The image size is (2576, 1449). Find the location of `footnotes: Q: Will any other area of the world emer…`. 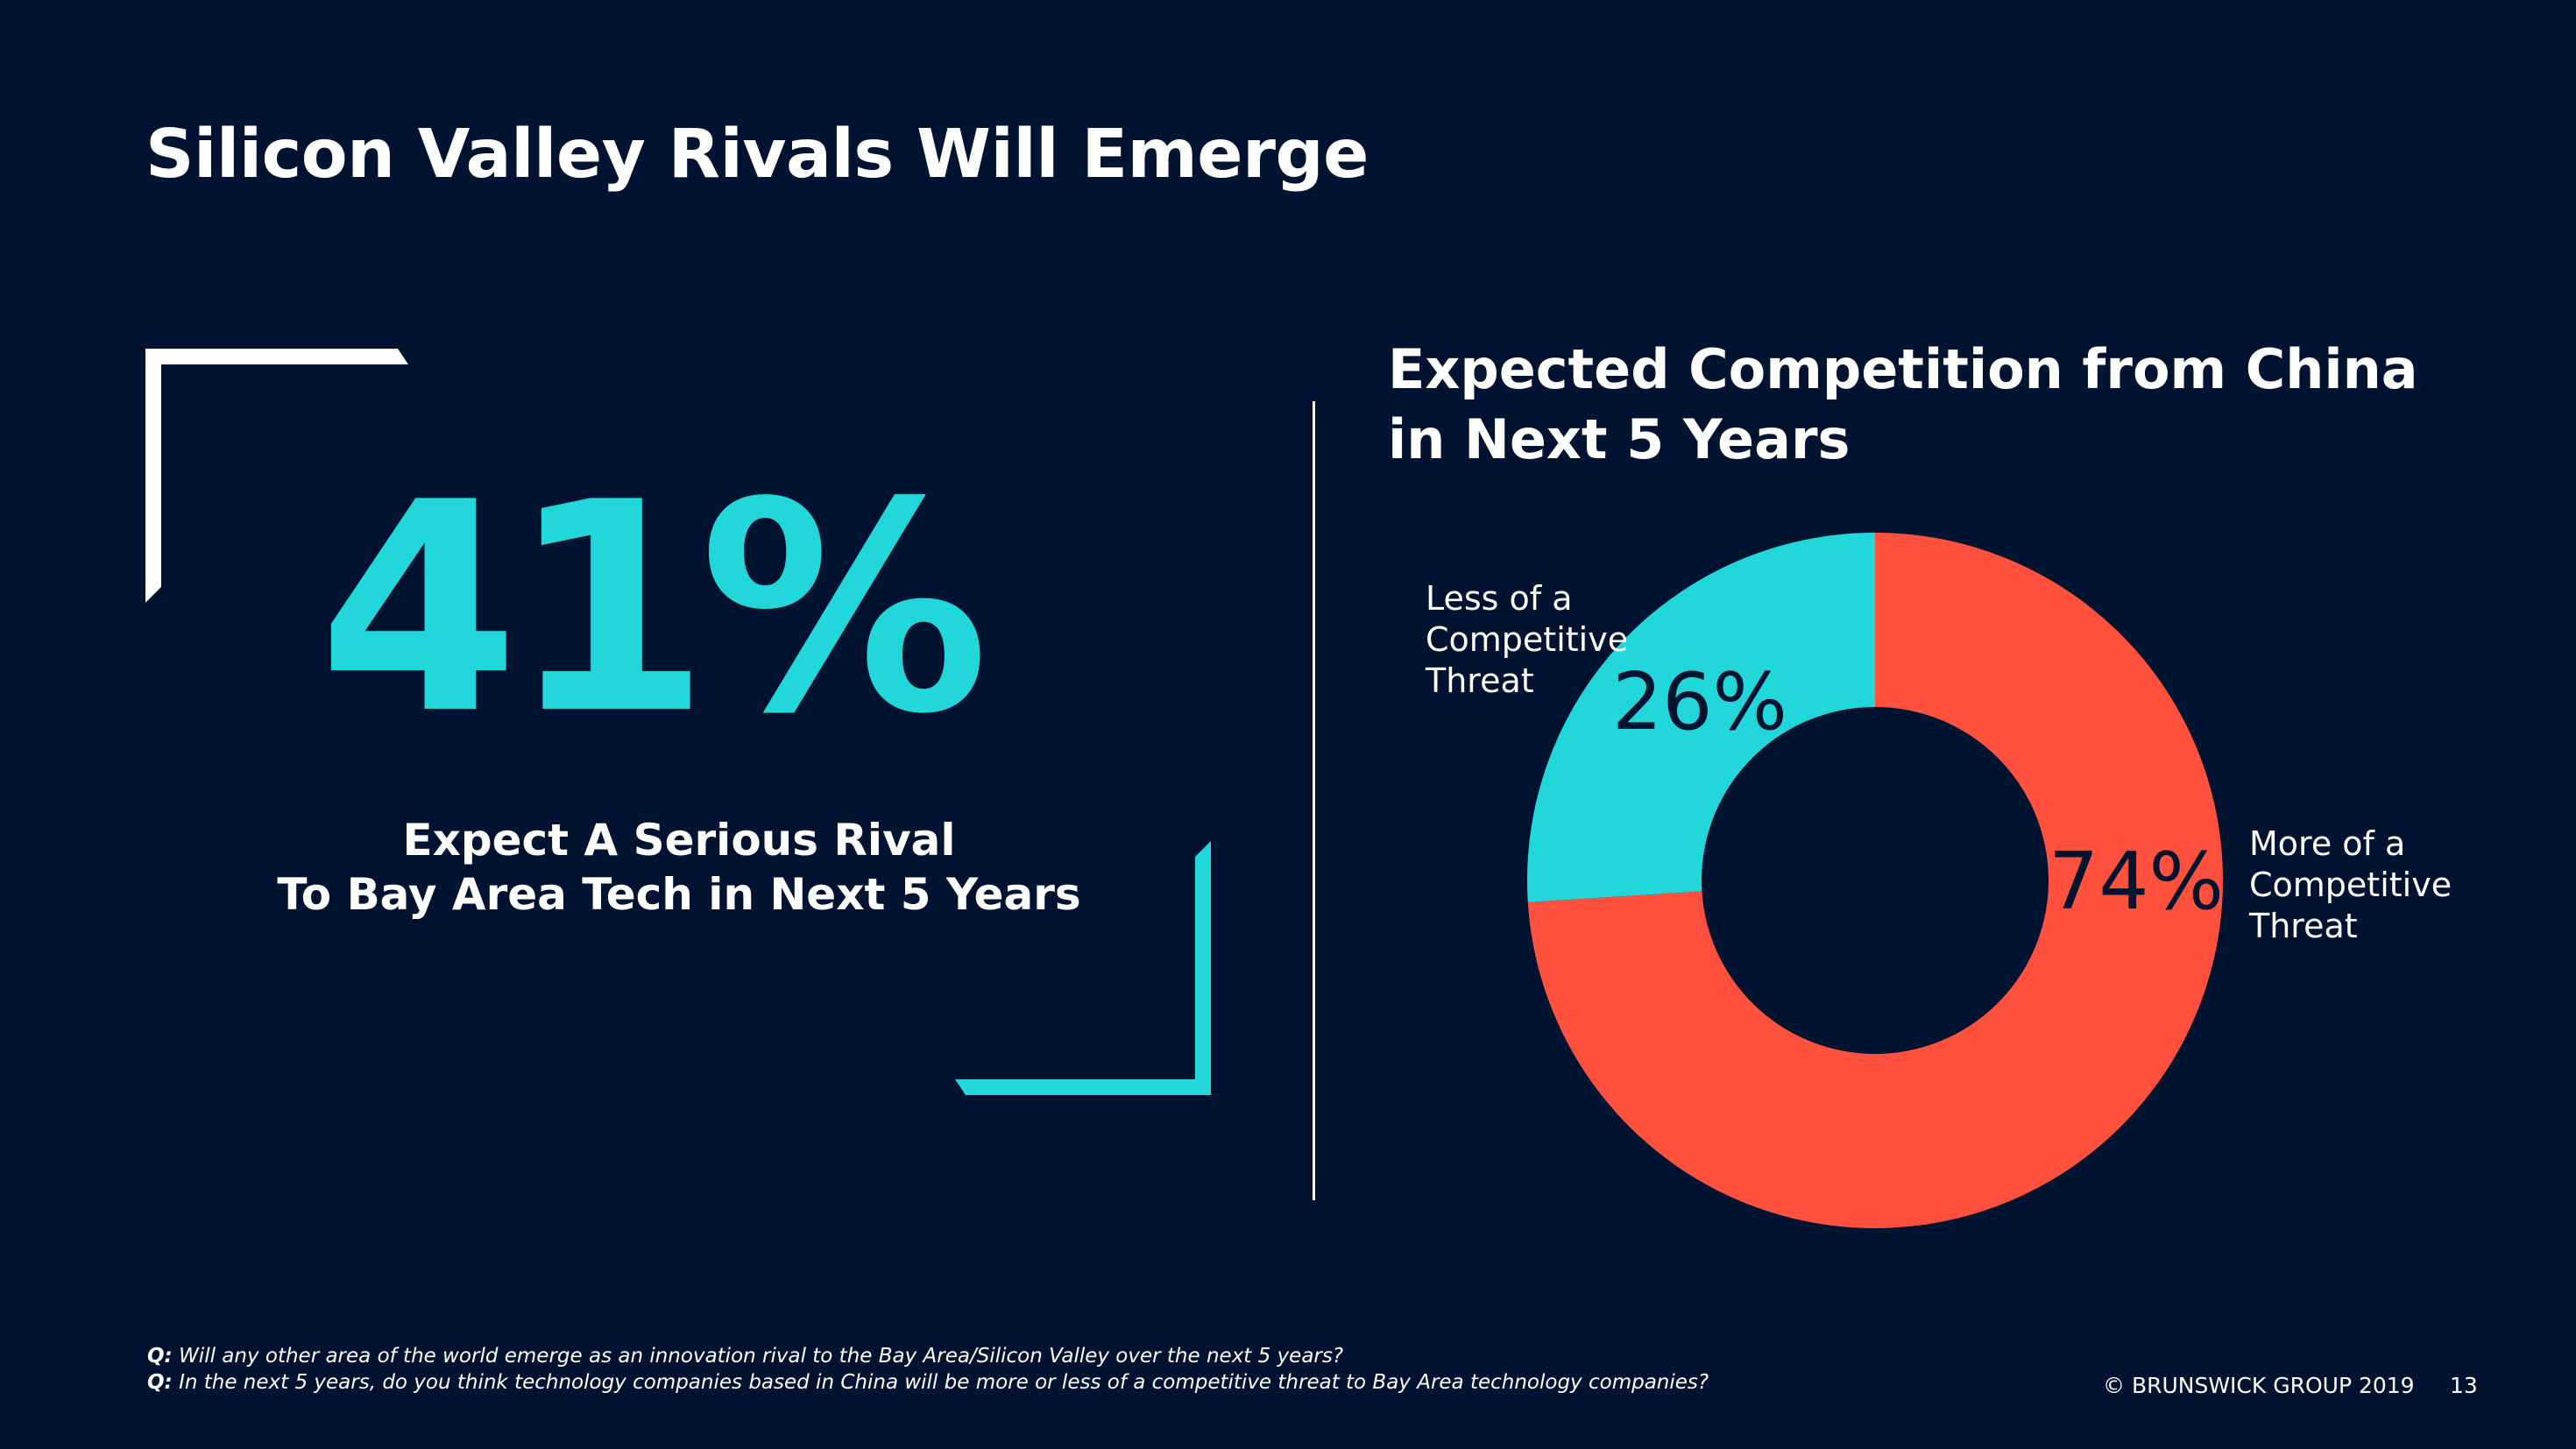

footnotes: Q: Will any other area of the world emer… is located at coordinates (1111, 1369).